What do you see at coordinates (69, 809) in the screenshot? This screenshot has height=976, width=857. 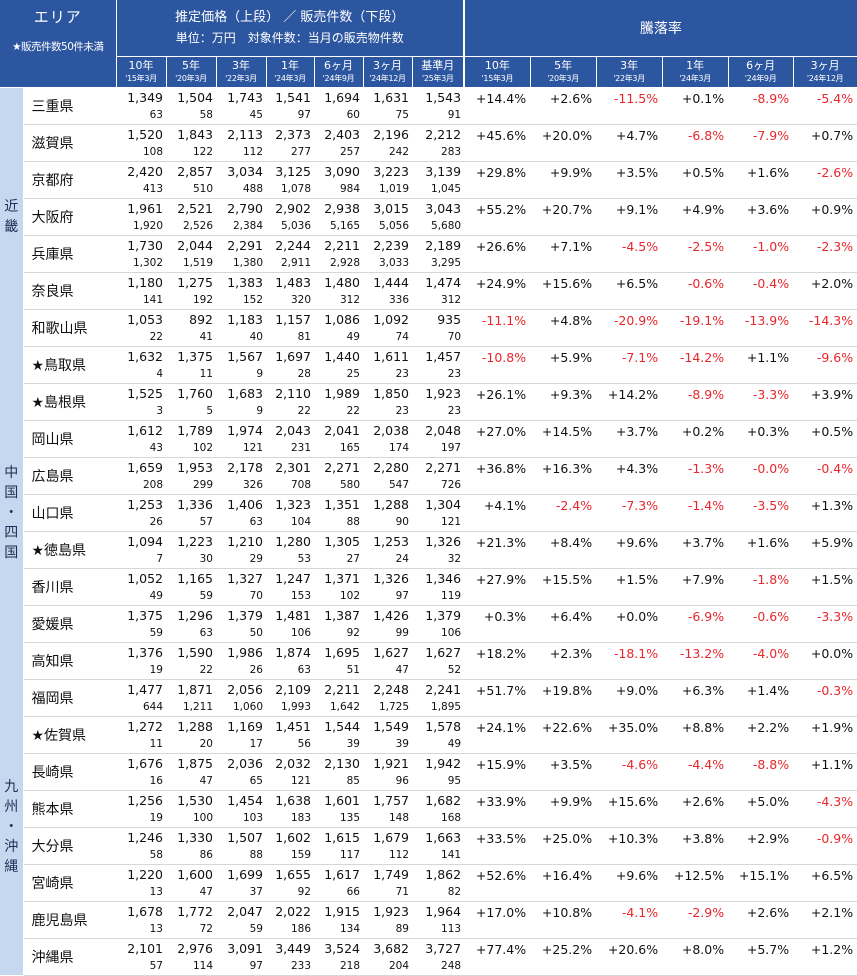 I see `prefecture-name: 熊本県` at bounding box center [69, 809].